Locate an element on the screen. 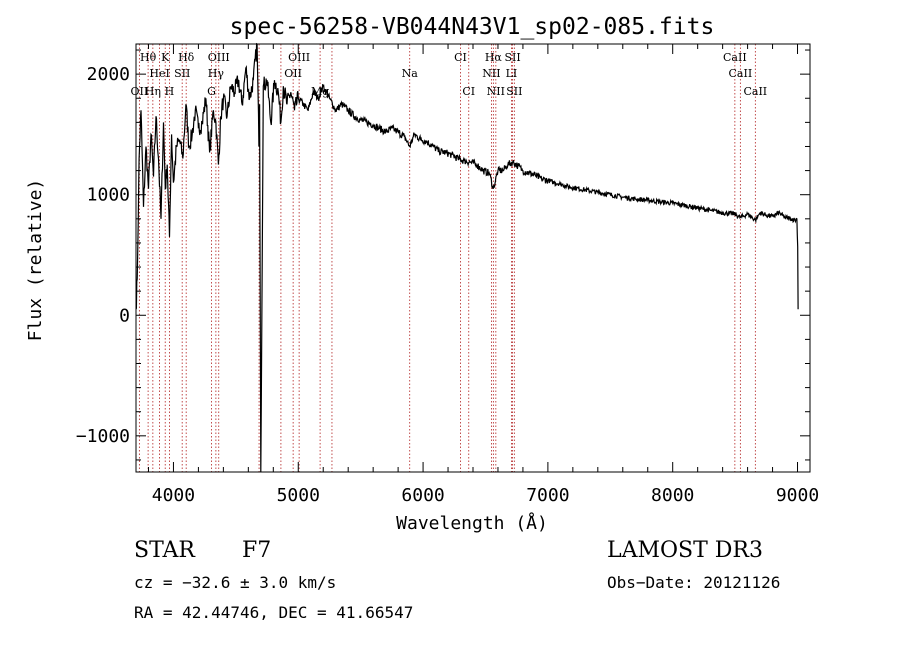 Image resolution: width=900 pixels, height=649 pixels. x-tick-label: 5000 is located at coordinates (298, 495).